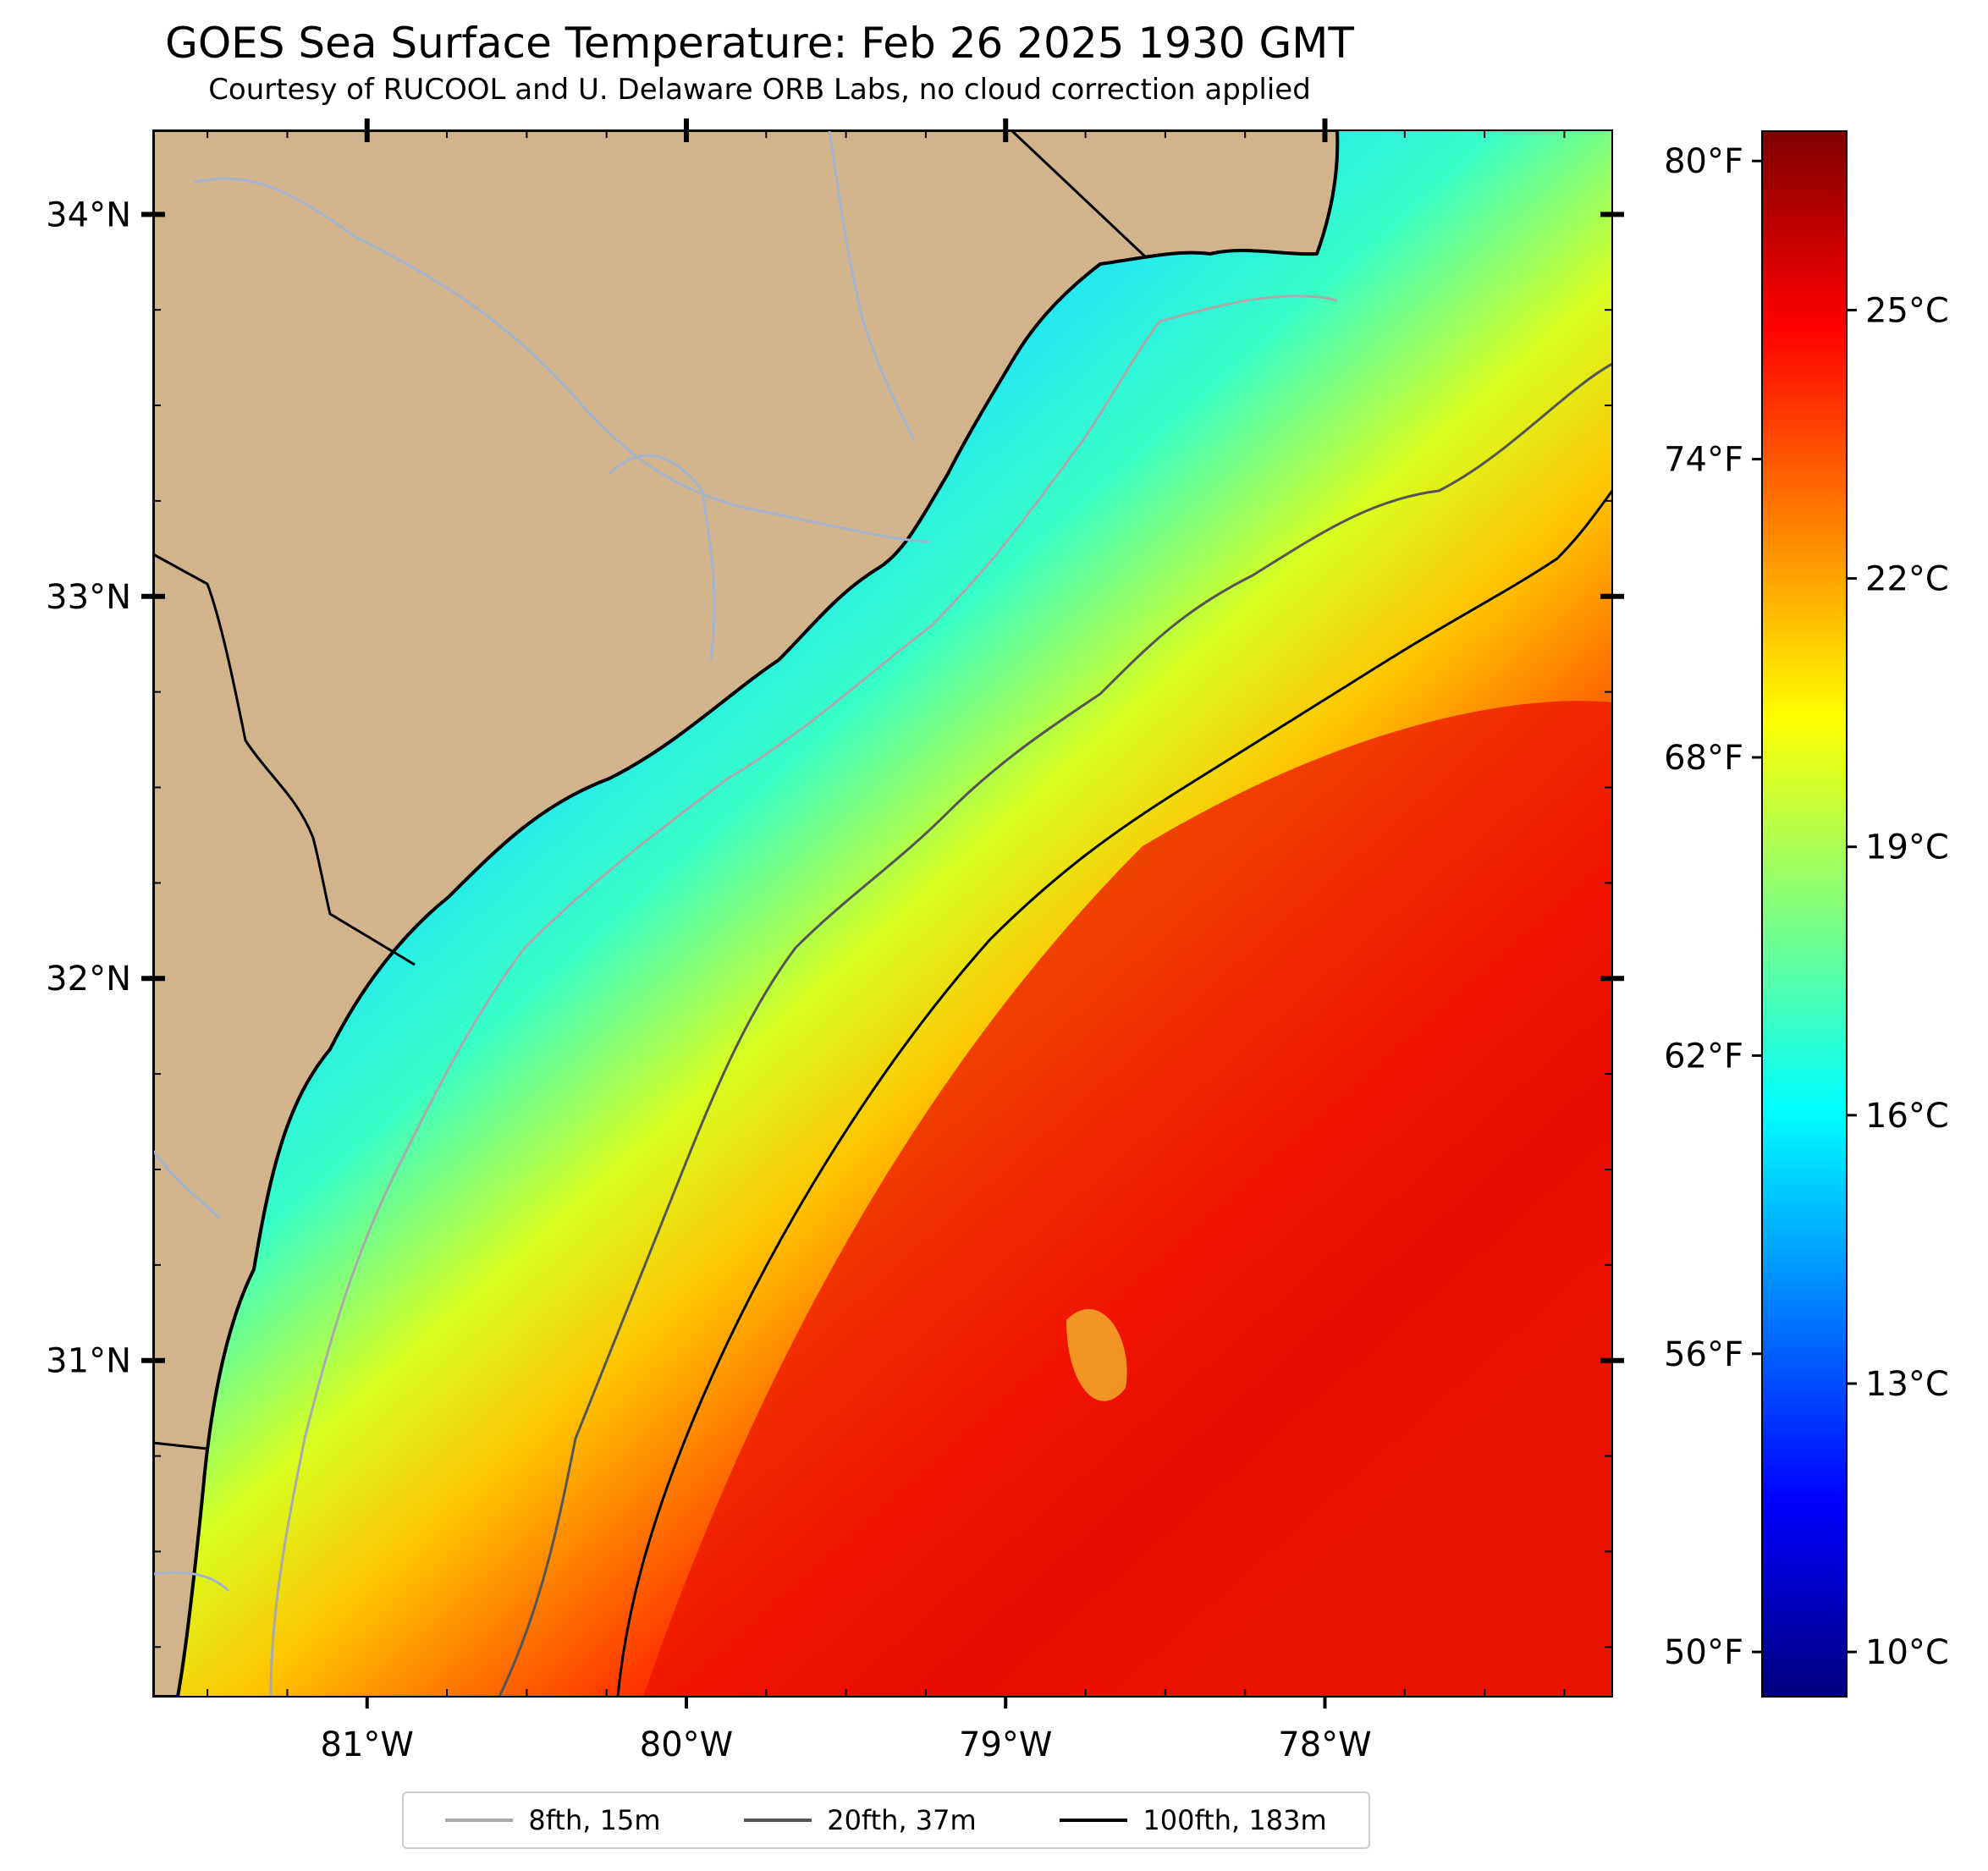 The height and width of the screenshot is (1871, 1988). Describe the element at coordinates (1907, 1385) in the screenshot. I see `celsius-tick-label: 13°C` at that location.